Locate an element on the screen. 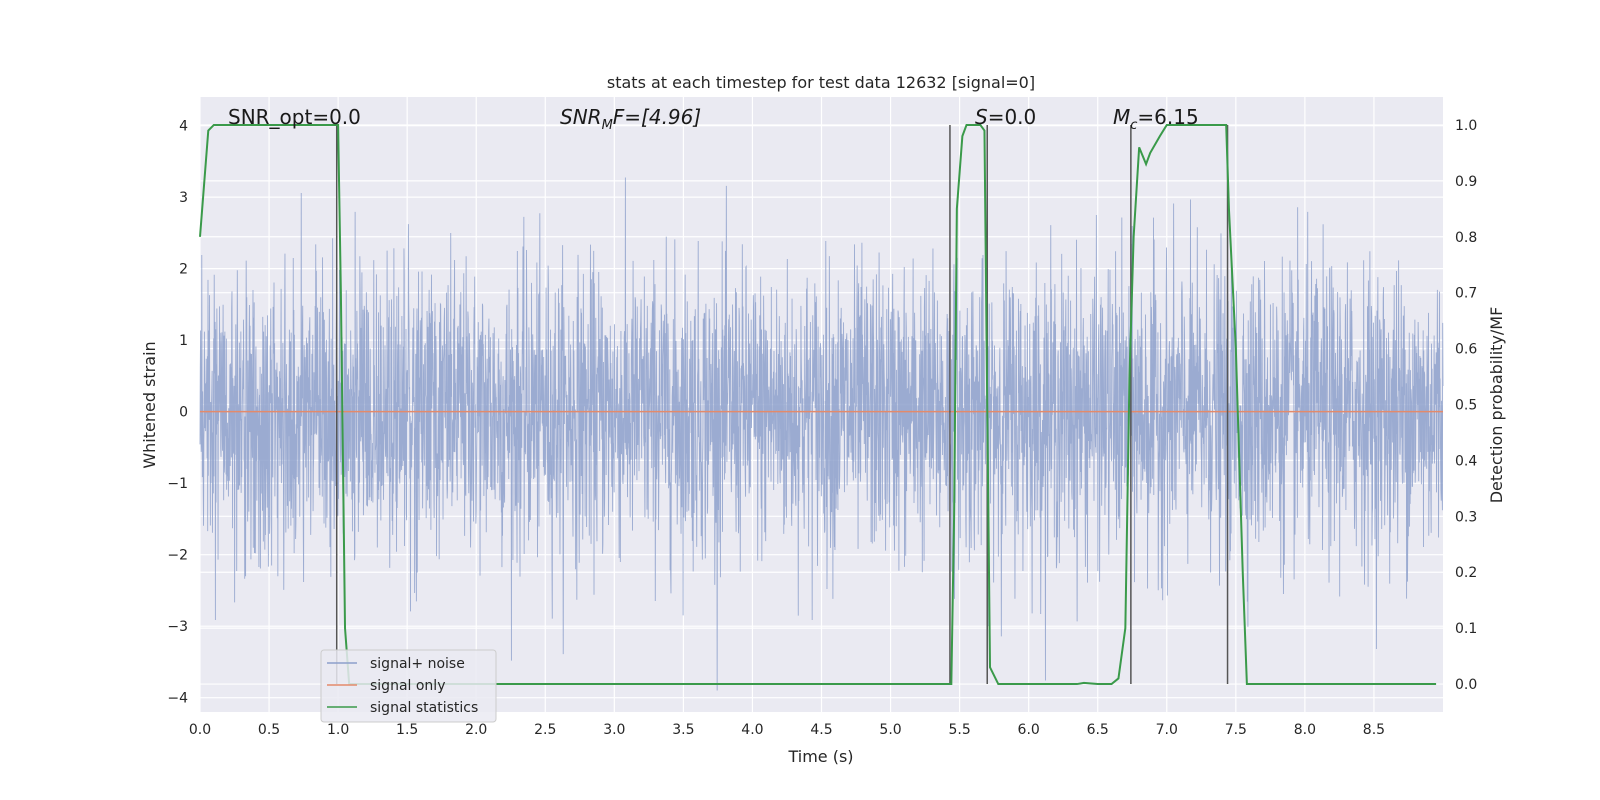 This screenshot has width=1600, height=800. y-left-tick-label: 0 is located at coordinates (183, 413).